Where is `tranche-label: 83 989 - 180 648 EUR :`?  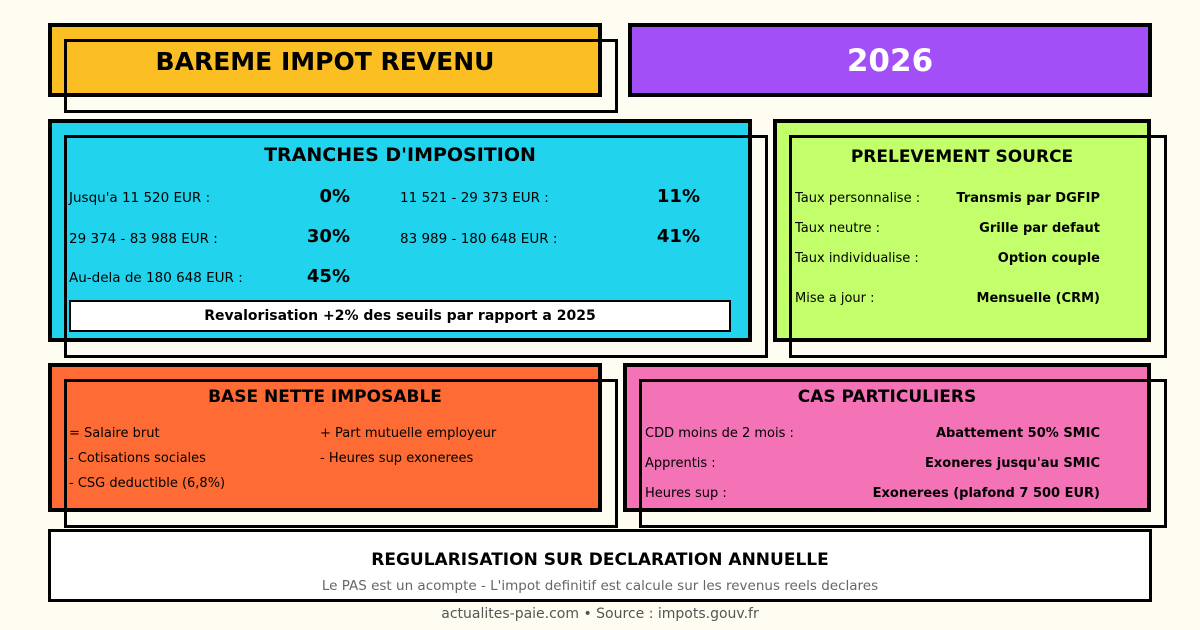
tranche-label: 83 989 - 180 648 EUR : is located at coordinates (479, 239).